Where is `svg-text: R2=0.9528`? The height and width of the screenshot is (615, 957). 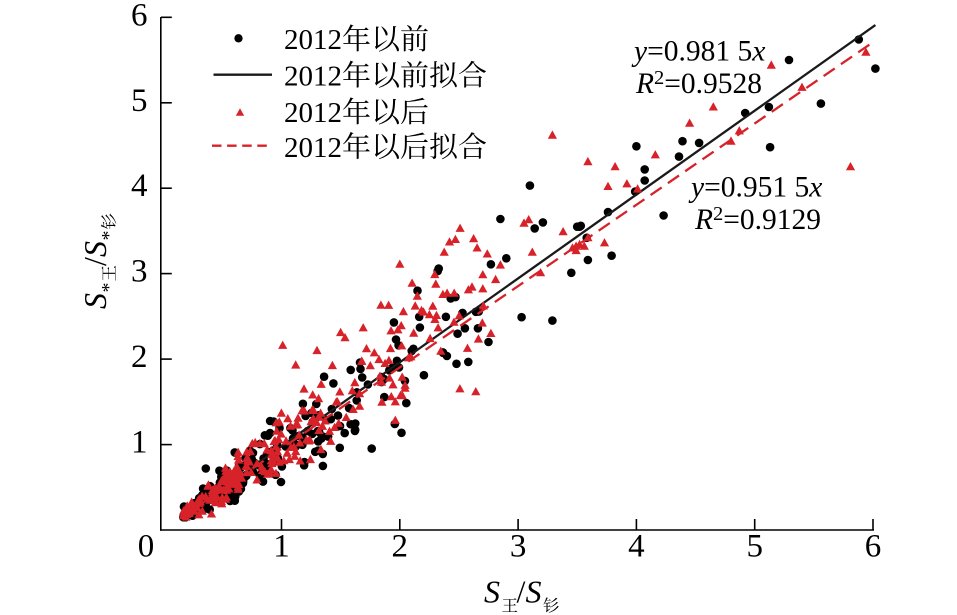
svg-text: R2=0.9528 is located at coordinates (698, 83).